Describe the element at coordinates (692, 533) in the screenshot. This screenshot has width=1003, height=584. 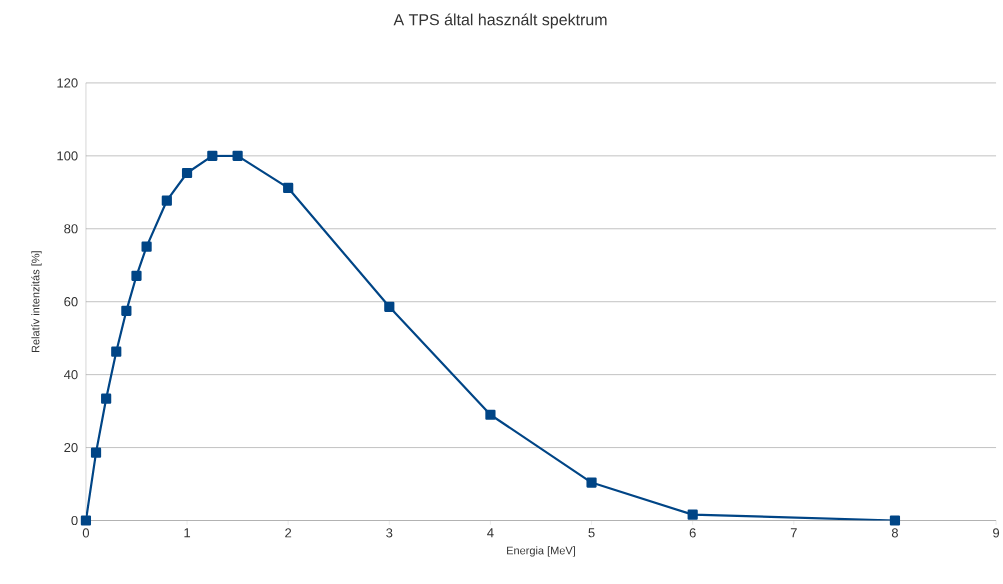
I see `x-tick-label: 6` at that location.